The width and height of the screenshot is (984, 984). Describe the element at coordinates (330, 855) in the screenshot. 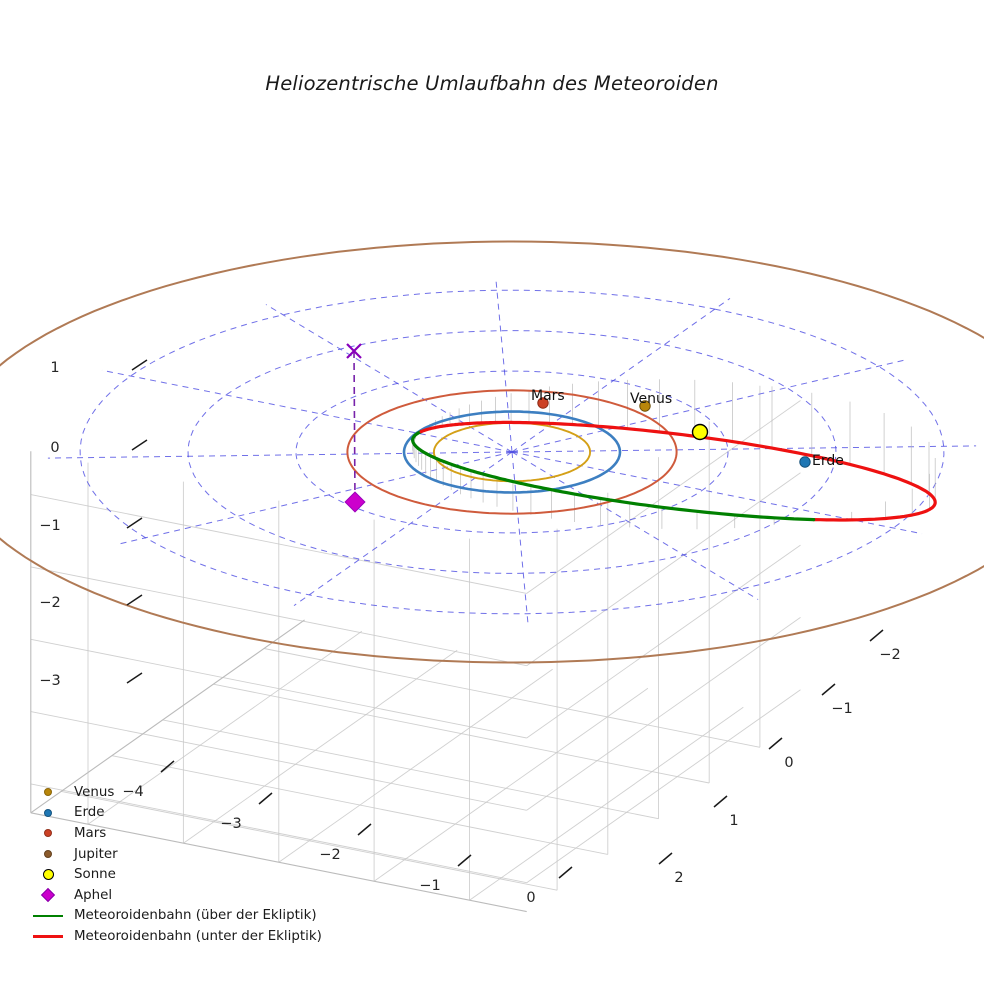

I see `x-axis-tick-2: −2` at that location.